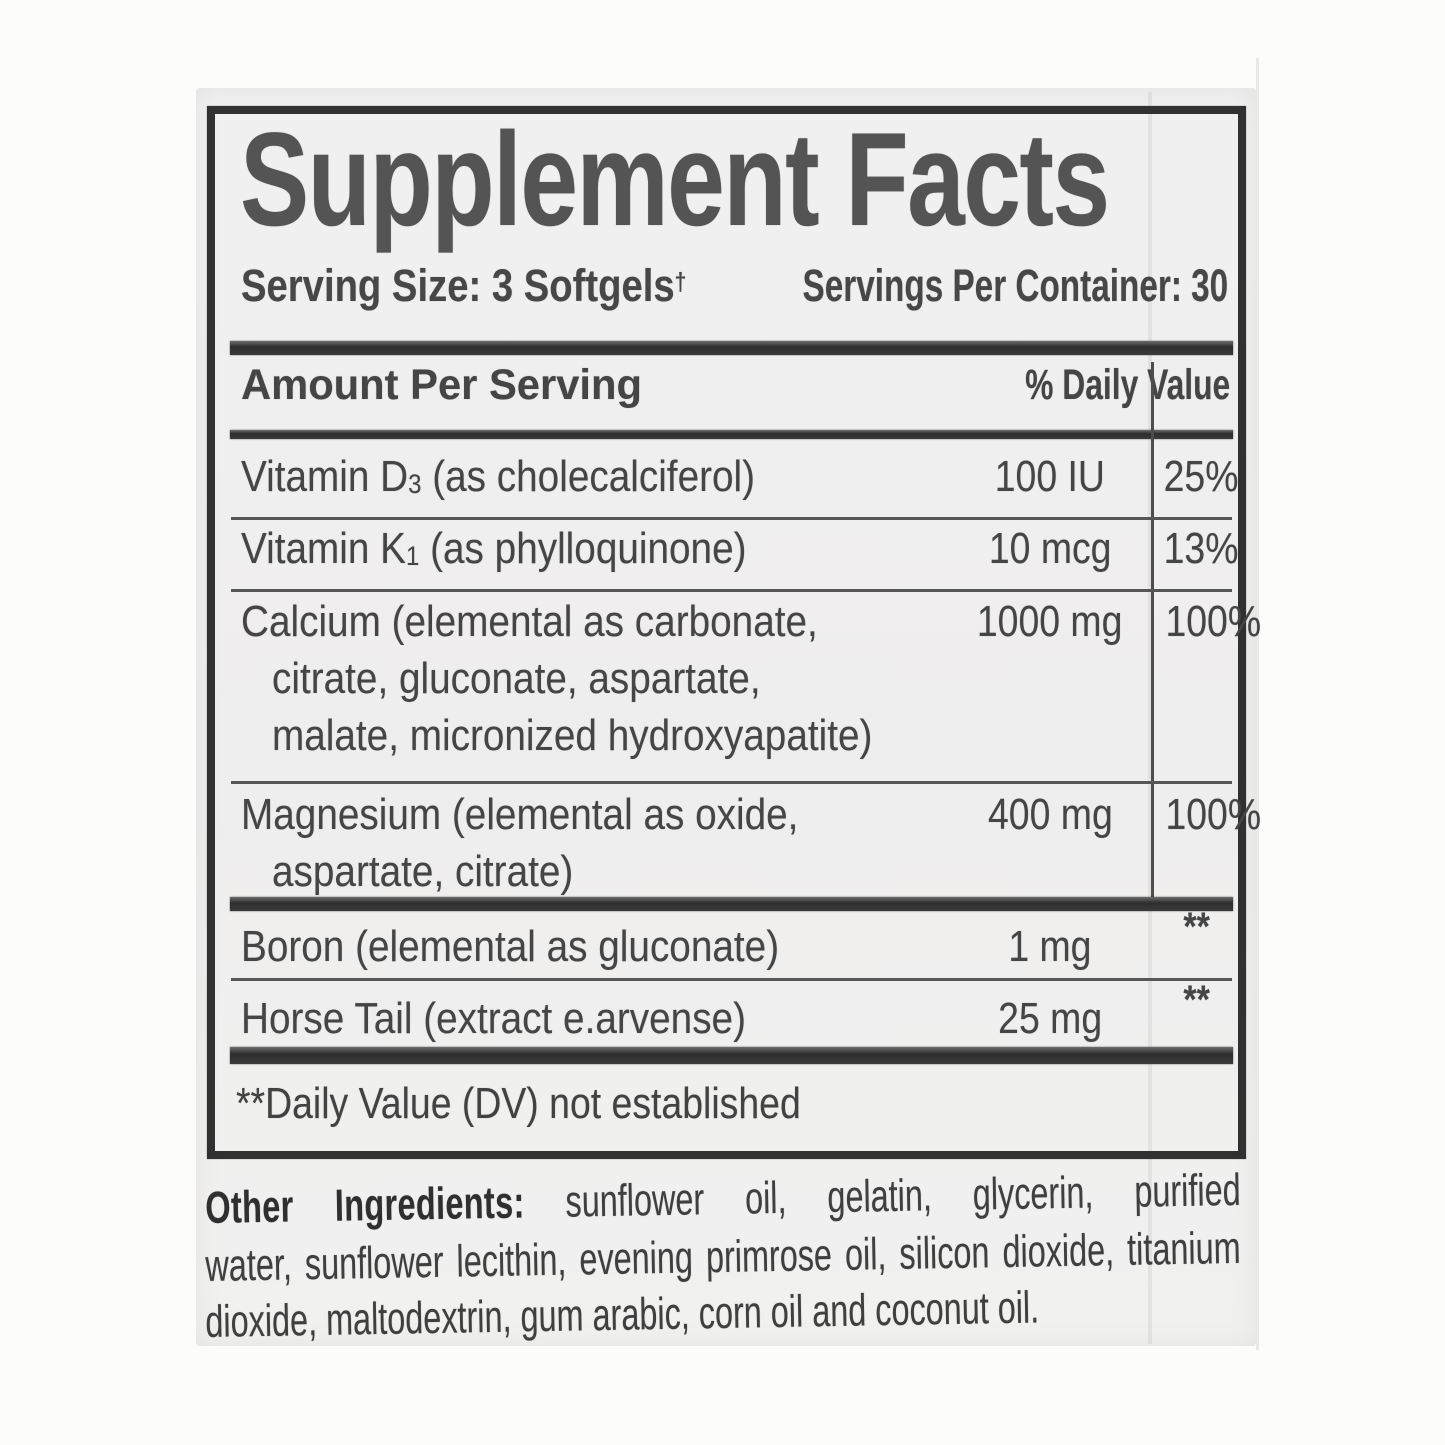  What do you see at coordinates (1257, 704) in the screenshot?
I see `bottle-edge-line` at bounding box center [1257, 704].